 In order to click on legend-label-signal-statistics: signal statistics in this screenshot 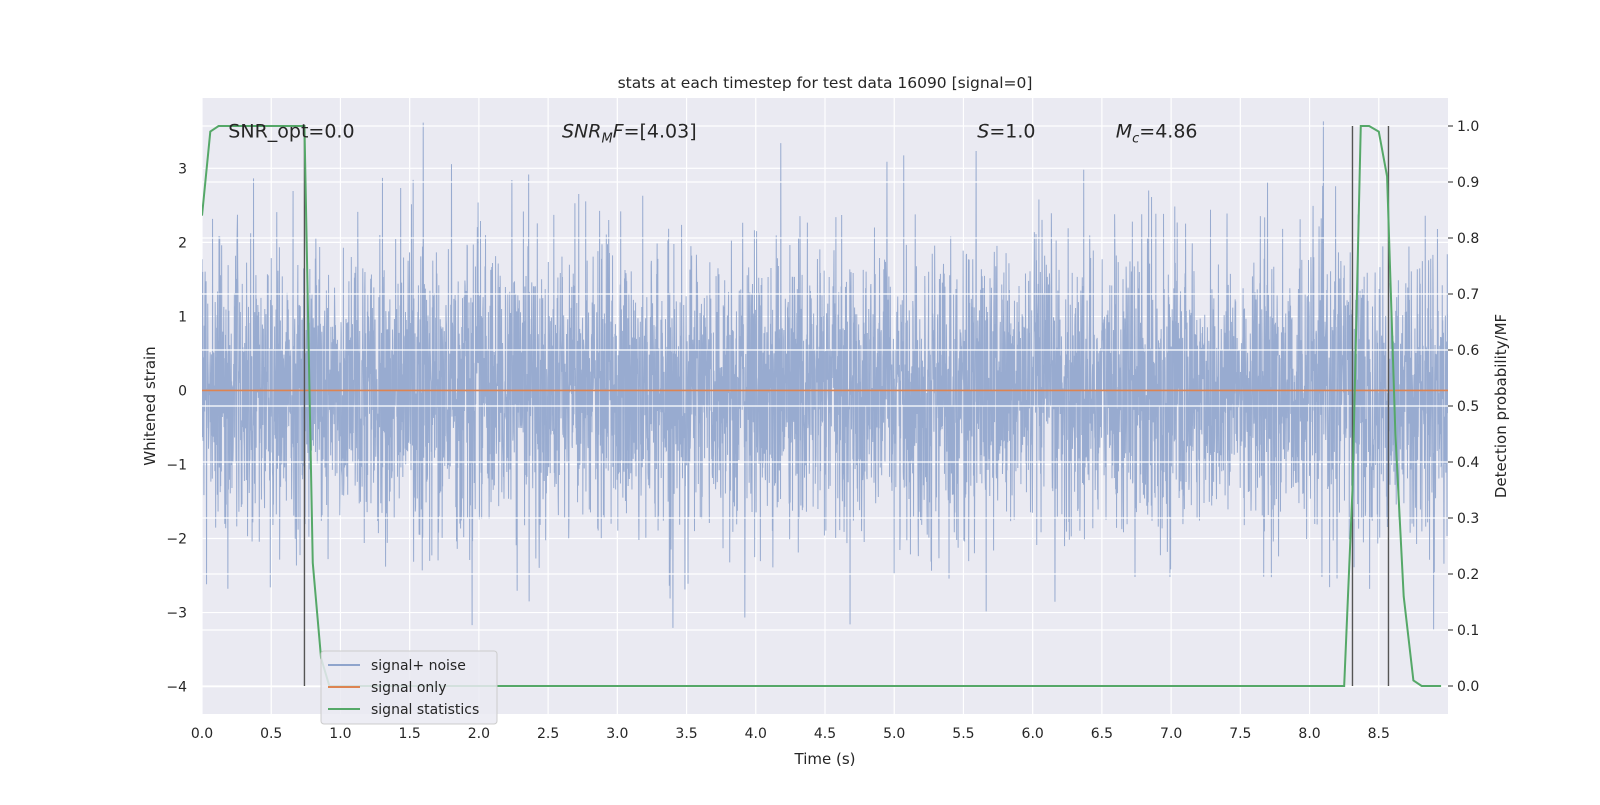, I will do `click(425, 710)`.